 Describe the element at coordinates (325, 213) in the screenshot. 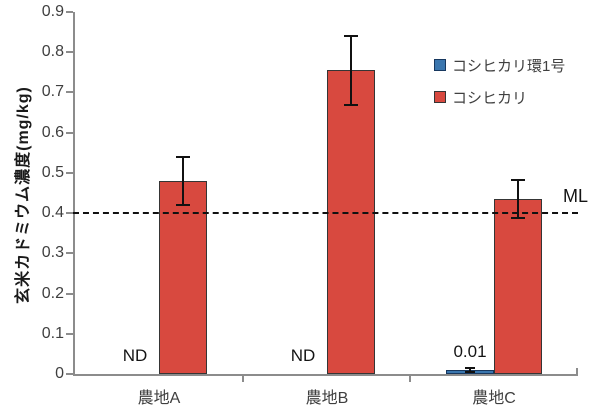

I see `reference-line` at that location.